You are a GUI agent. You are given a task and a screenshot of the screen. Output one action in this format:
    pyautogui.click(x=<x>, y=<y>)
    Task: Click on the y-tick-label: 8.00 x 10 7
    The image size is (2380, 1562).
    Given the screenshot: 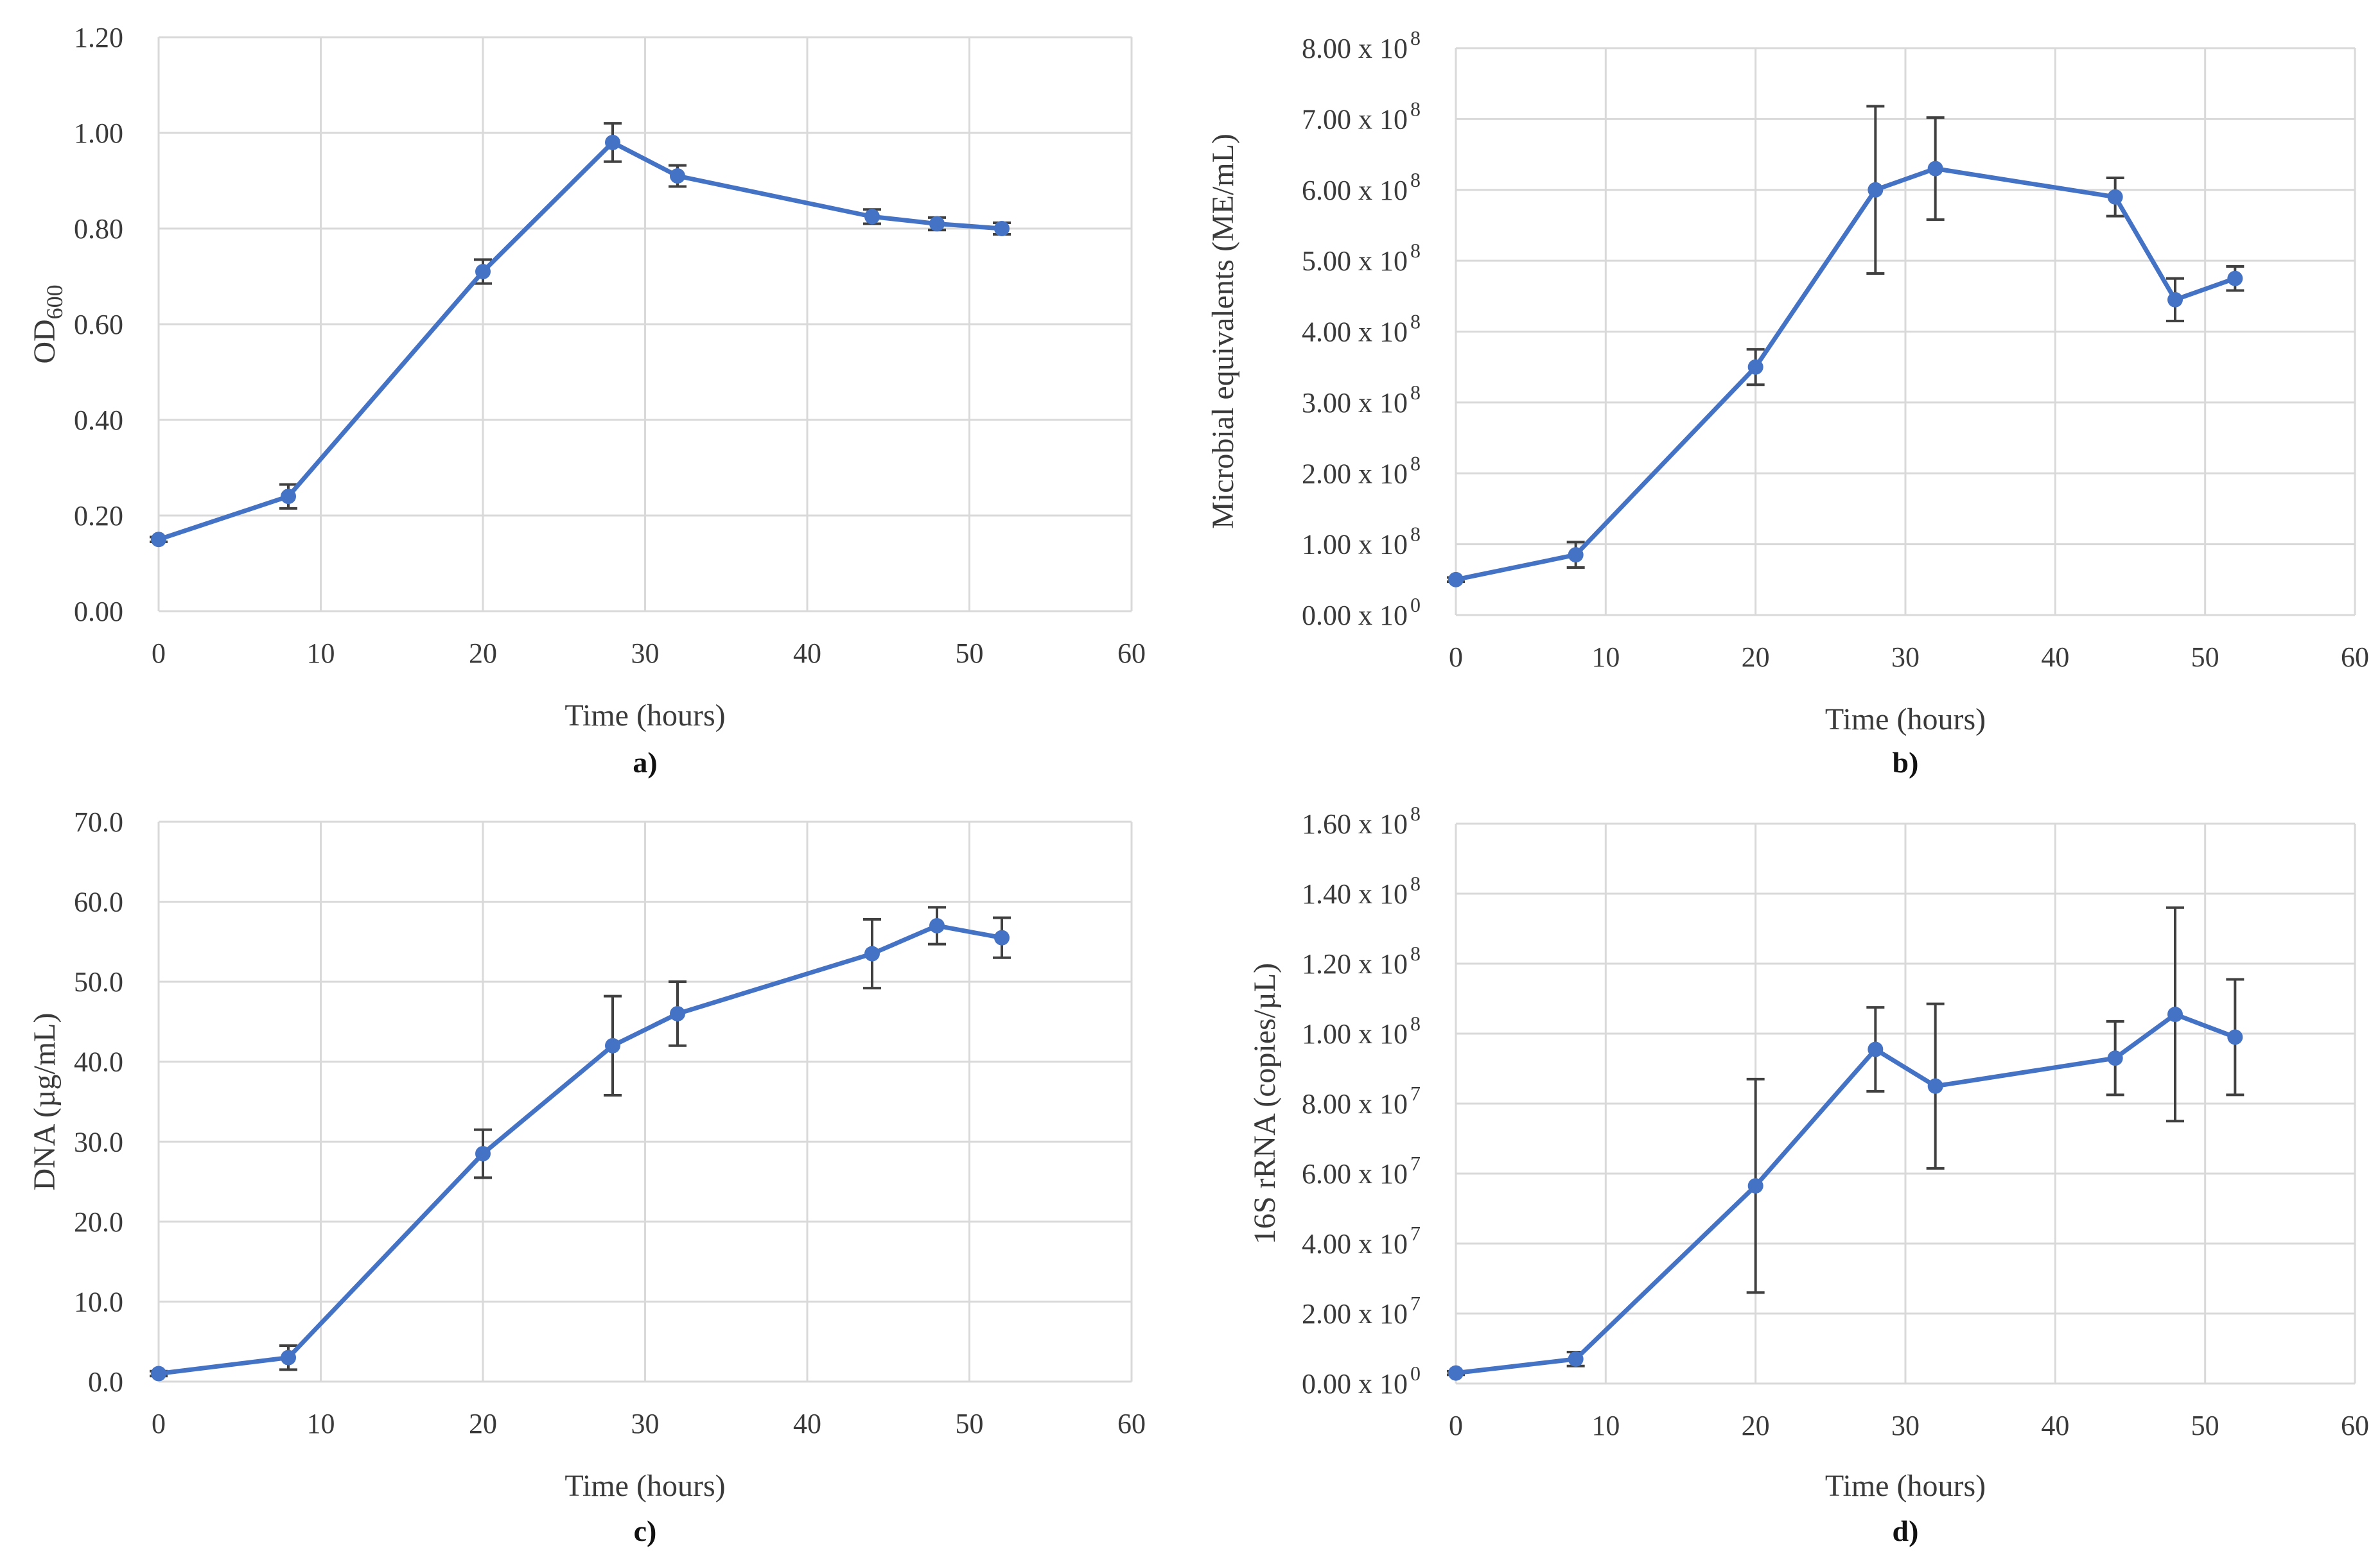 What is the action you would take?
    pyautogui.click(x=1362, y=1101)
    